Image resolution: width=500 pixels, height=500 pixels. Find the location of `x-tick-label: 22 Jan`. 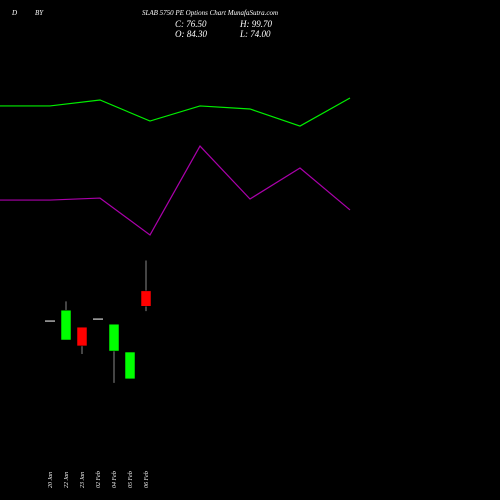

x-tick-label: 22 Jan is located at coordinates (67, 480).